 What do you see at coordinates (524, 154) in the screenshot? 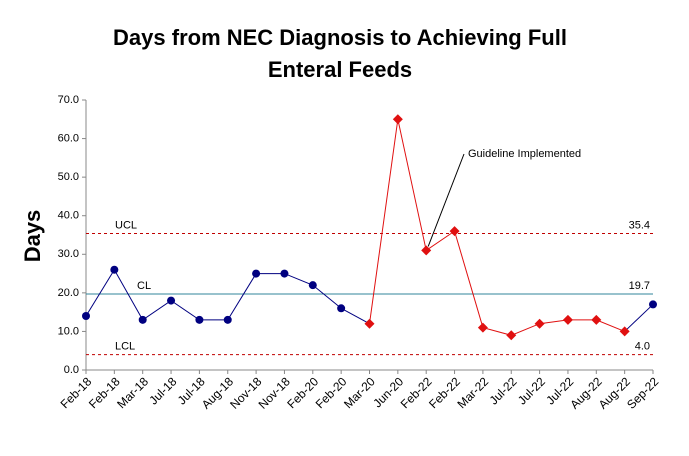
I see `annotation: Guideline Implemented` at bounding box center [524, 154].